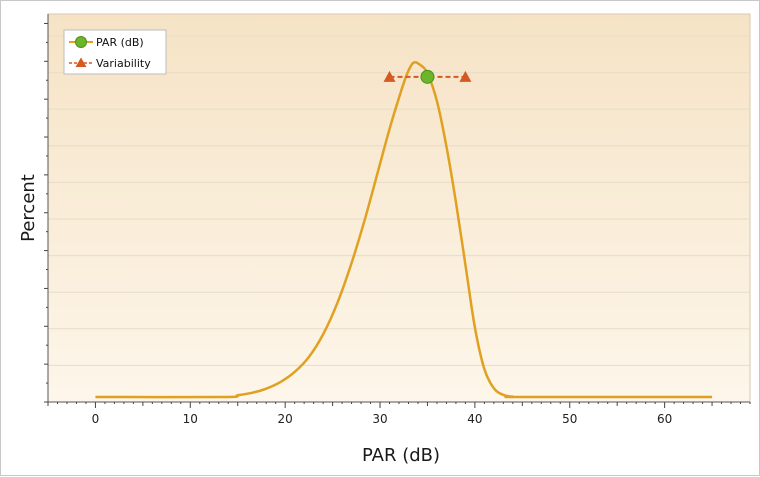 This screenshot has height=477, width=760. What do you see at coordinates (664, 419) in the screenshot?
I see `x-tick-label: 60` at bounding box center [664, 419].